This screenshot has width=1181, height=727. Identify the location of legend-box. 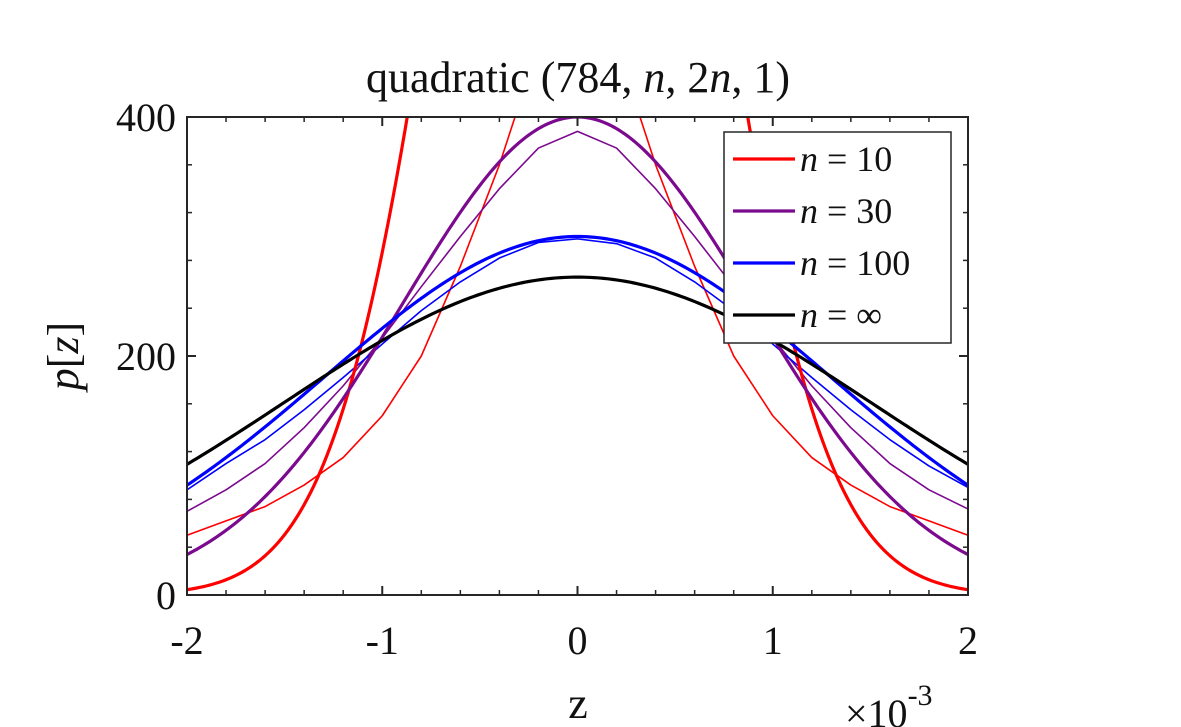
(837, 237).